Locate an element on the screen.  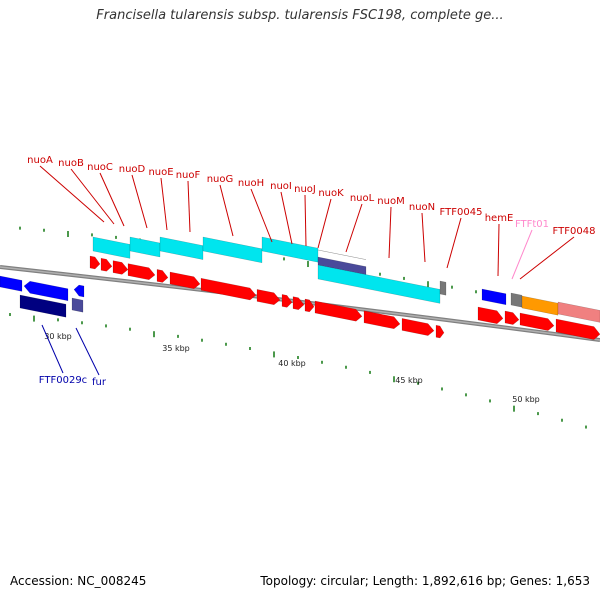
cds-slate-block is located at coordinates (77, 305).